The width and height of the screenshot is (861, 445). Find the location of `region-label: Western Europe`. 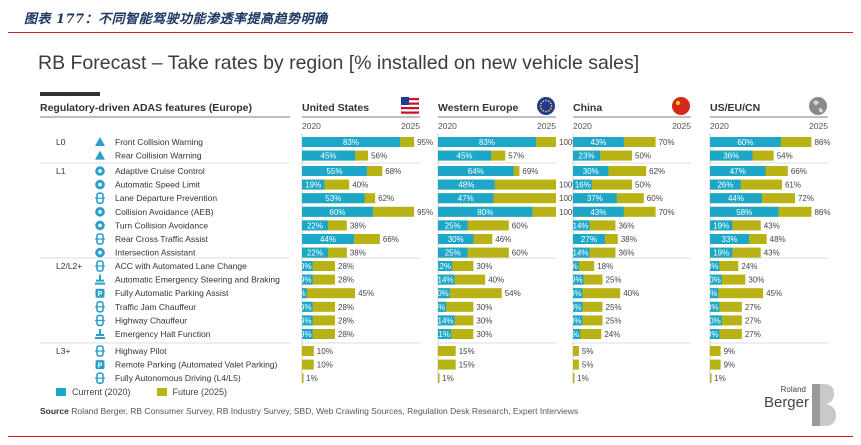

region-label: Western Europe is located at coordinates (478, 108).